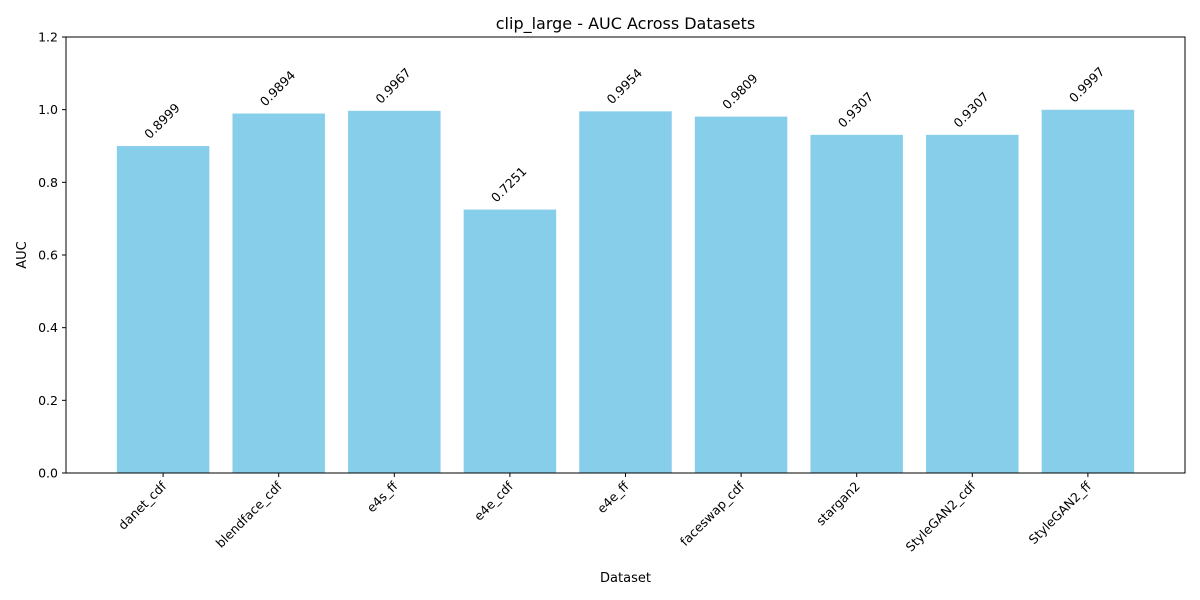 The image size is (1200, 600). What do you see at coordinates (1088, 291) in the screenshot?
I see `bar-StyleGAN2_ff` at bounding box center [1088, 291].